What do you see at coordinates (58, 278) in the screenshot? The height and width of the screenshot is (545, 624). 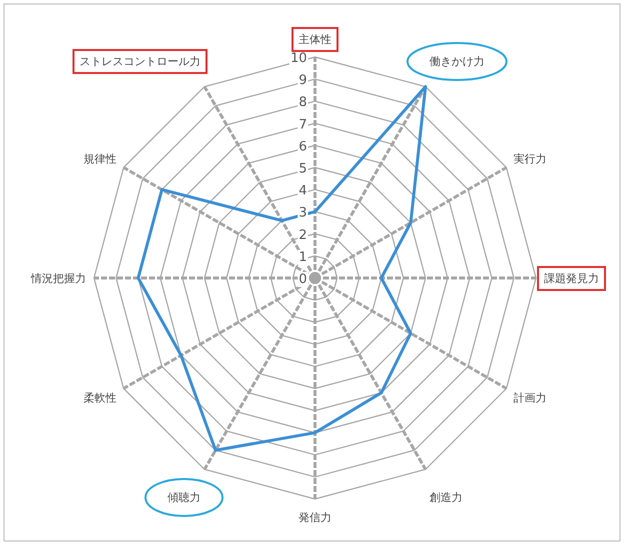 I see `spoke-label: 情況把握力` at bounding box center [58, 278].